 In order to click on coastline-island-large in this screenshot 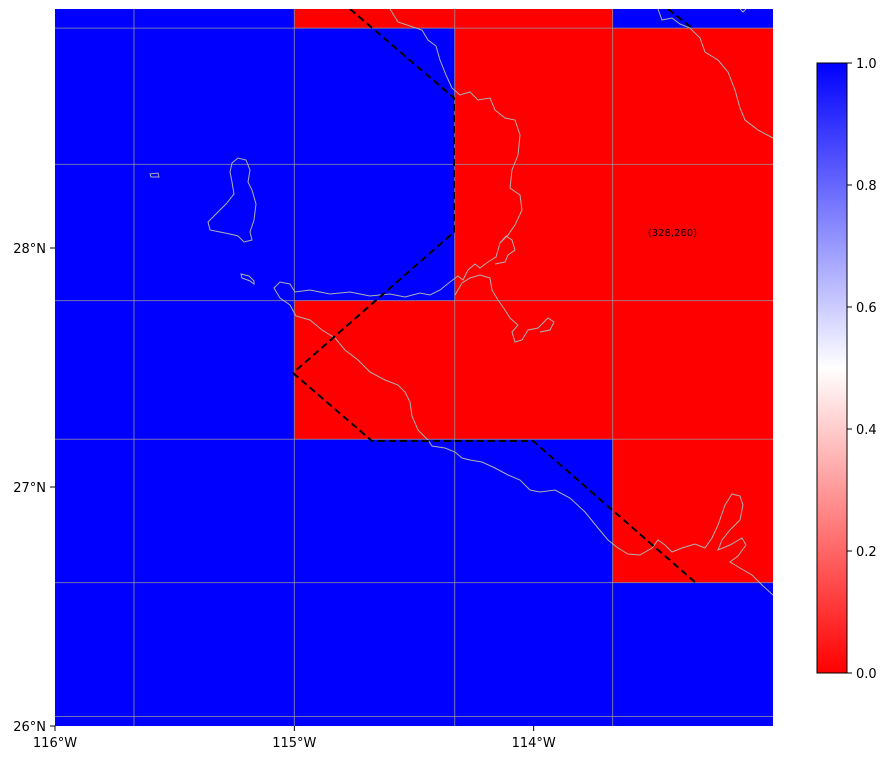, I will do `click(232, 200)`.